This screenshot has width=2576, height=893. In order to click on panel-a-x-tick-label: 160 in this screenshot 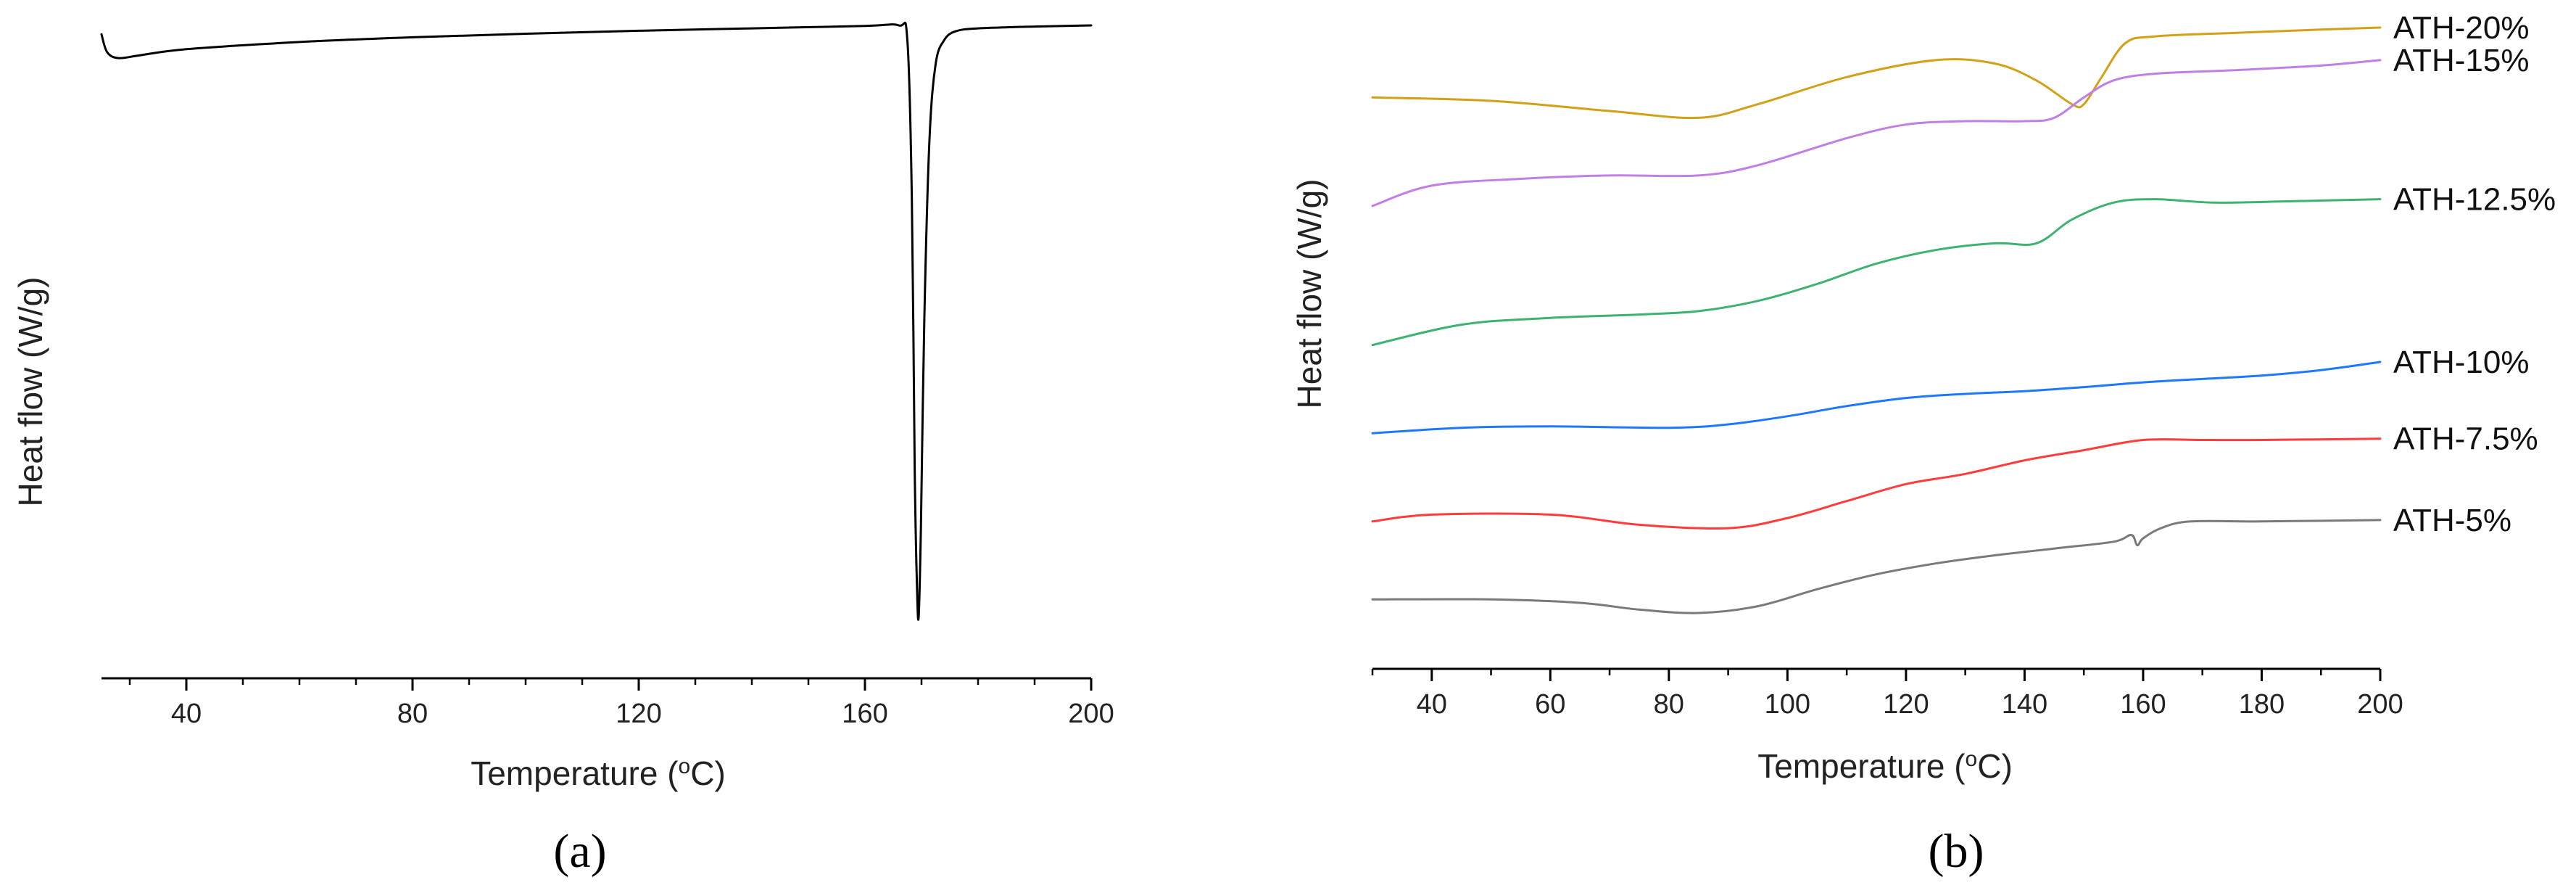, I will do `click(864, 714)`.